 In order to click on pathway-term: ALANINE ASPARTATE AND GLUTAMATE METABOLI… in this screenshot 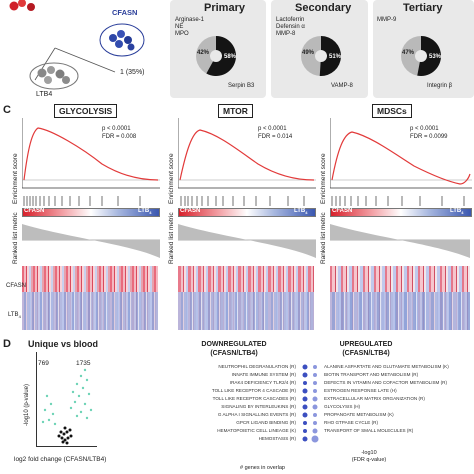, I will do `click(386, 366)`.